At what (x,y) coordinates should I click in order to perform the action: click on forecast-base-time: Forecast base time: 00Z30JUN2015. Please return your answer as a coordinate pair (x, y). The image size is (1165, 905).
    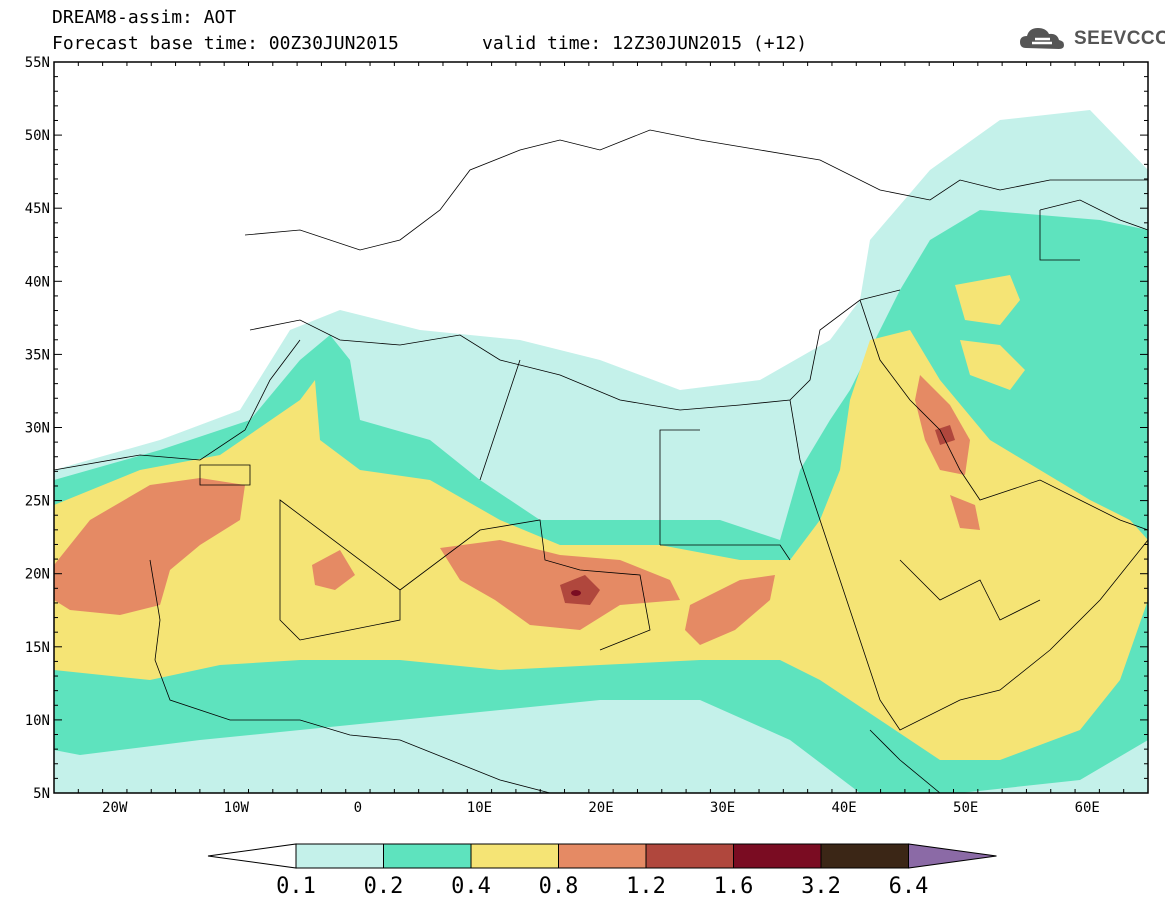
    Looking at the image, I should click on (225, 43).